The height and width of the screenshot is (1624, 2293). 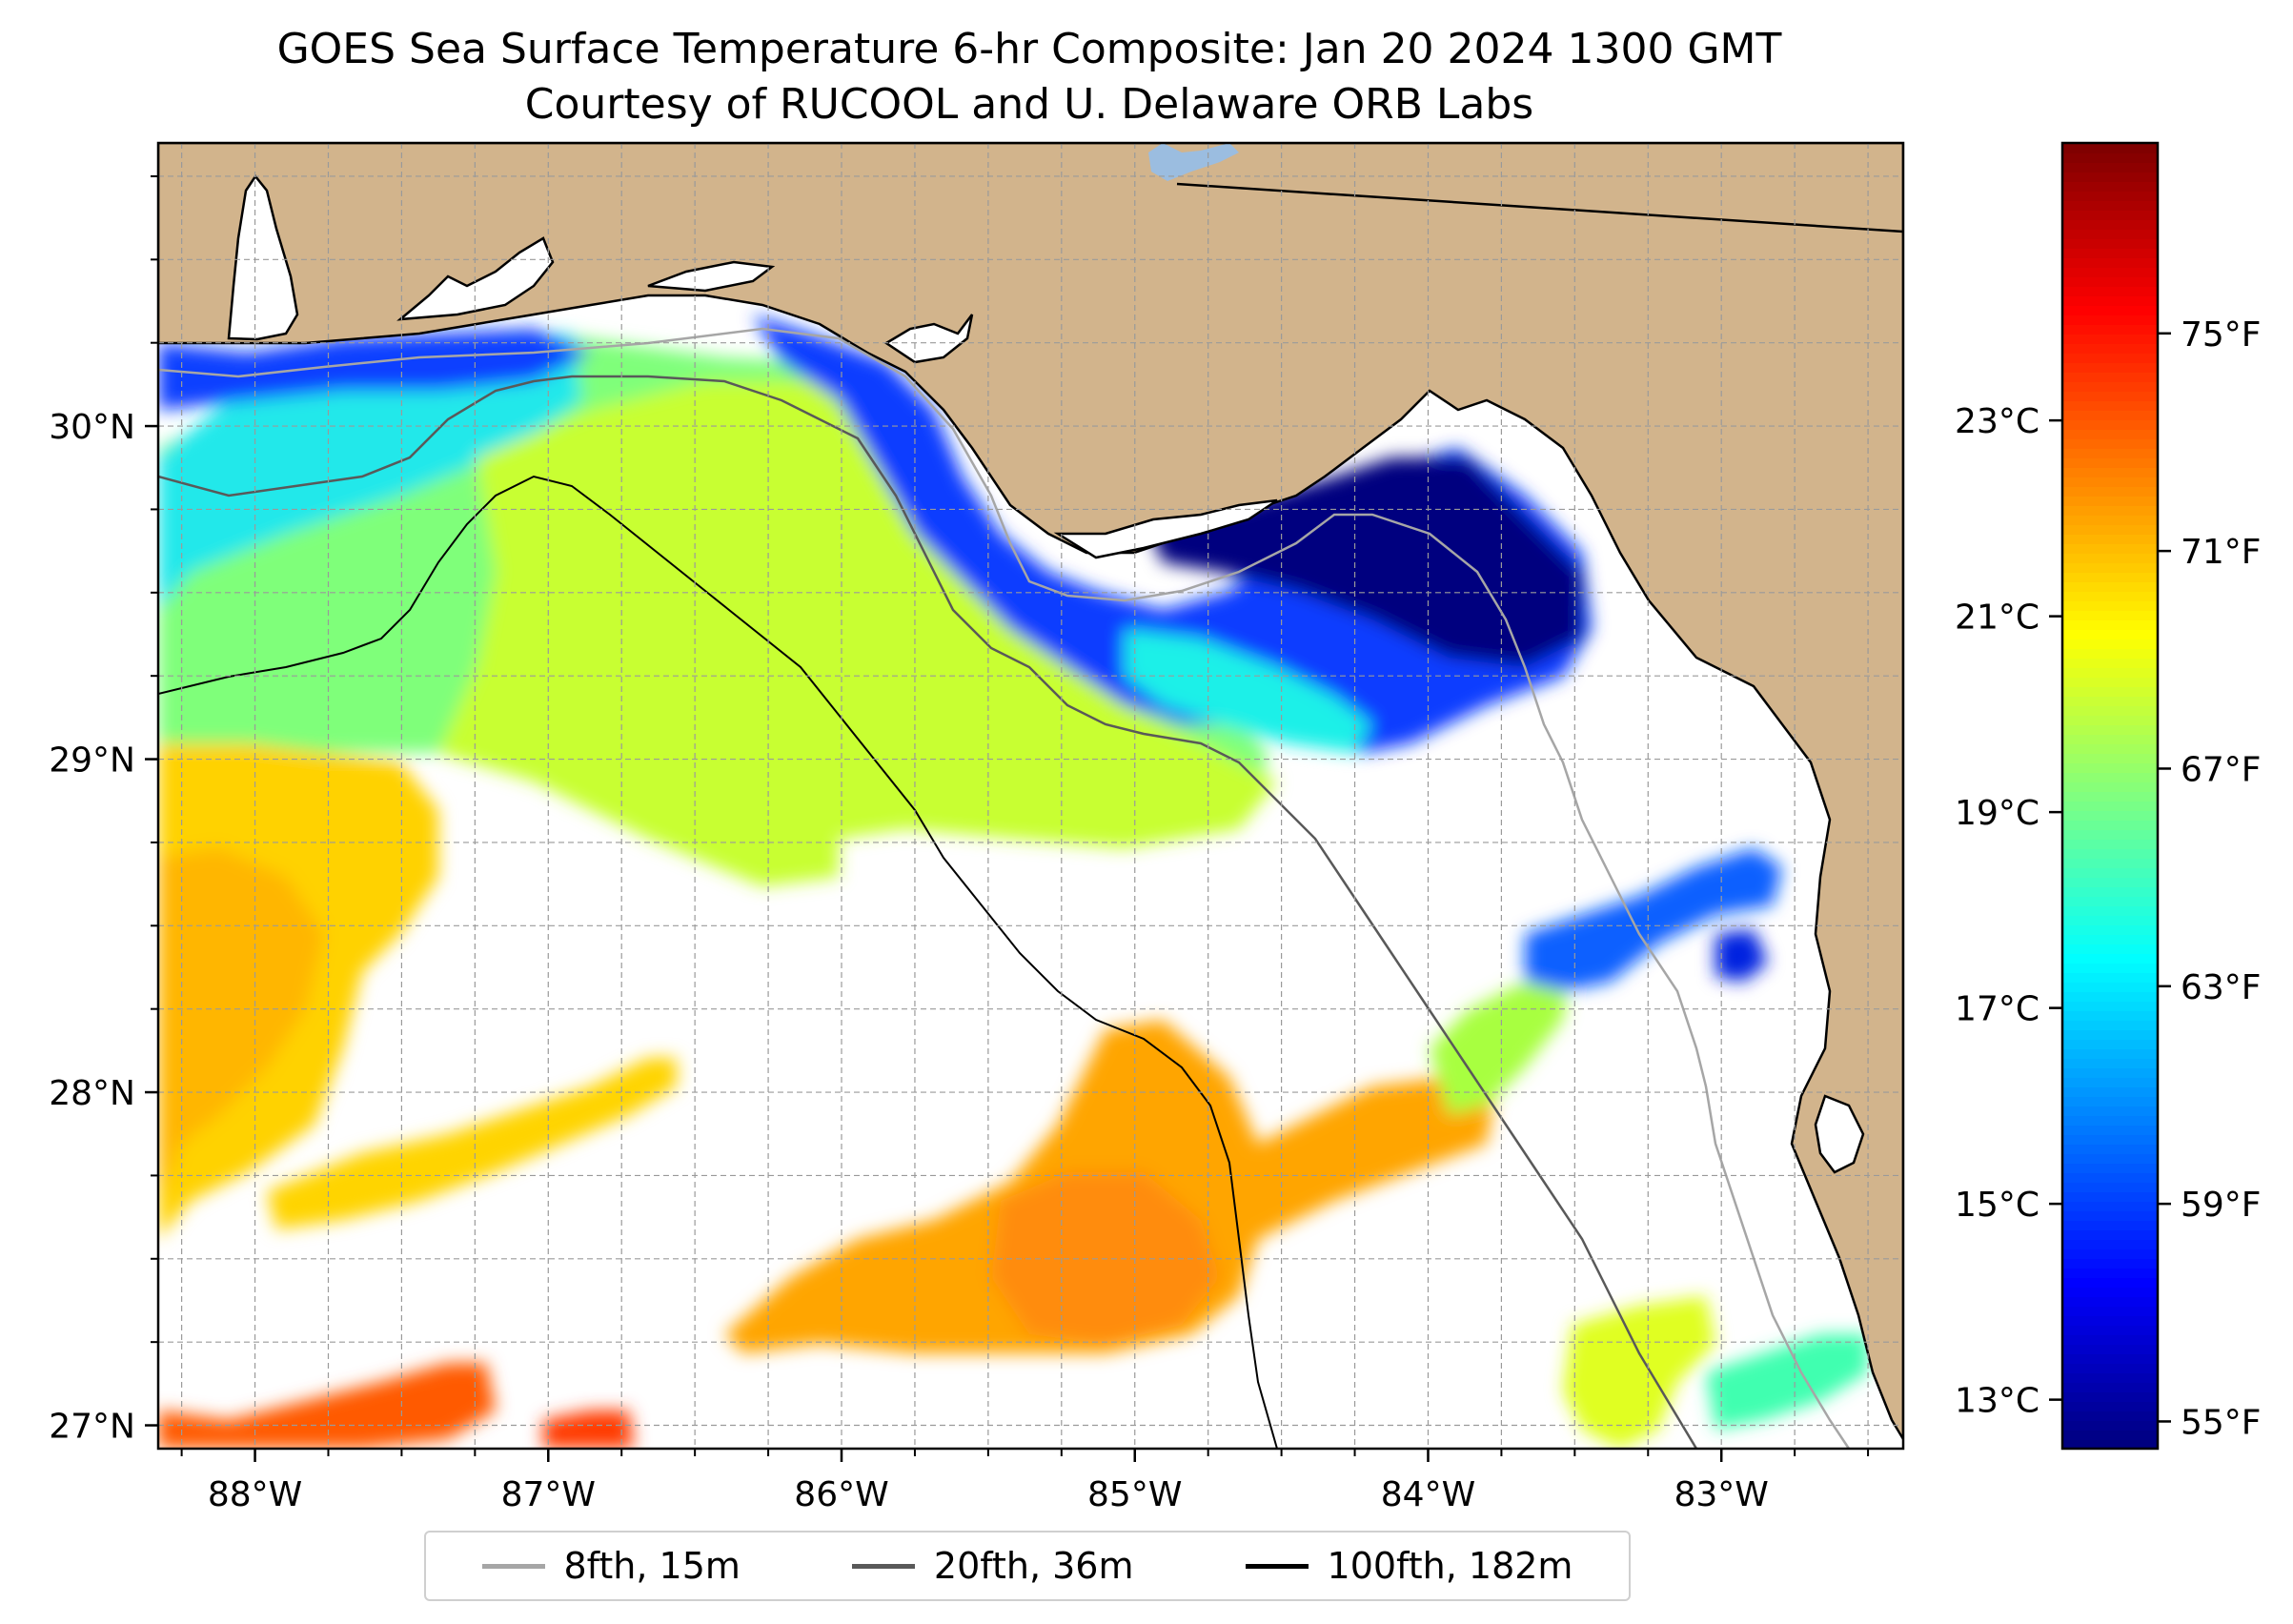 What do you see at coordinates (472, 1143) in the screenshot?
I see `sst-patch-streak-yellow` at bounding box center [472, 1143].